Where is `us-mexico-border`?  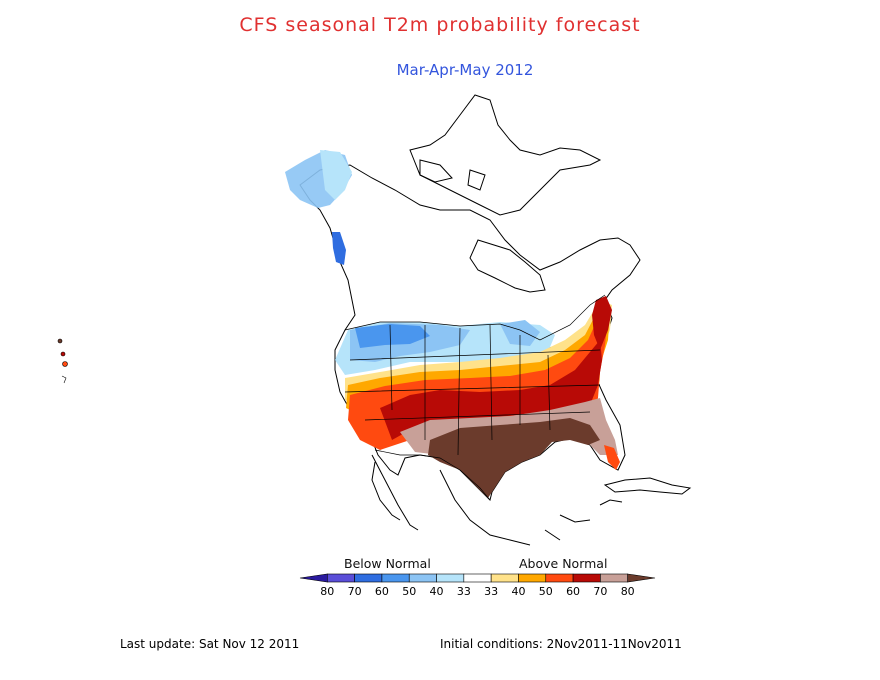
us-mexico-border is located at coordinates (432, 475).